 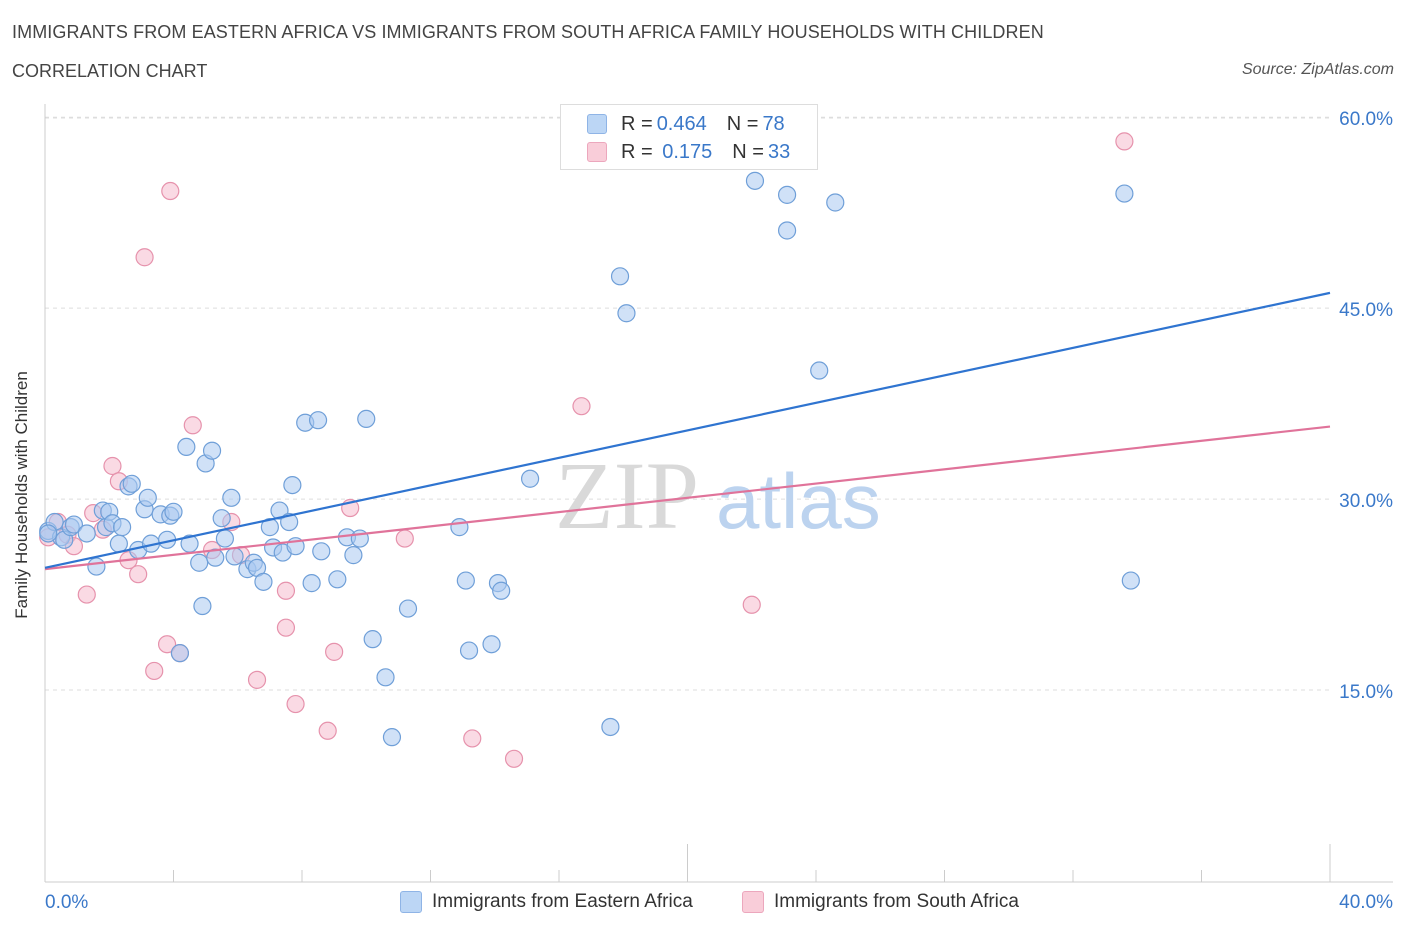 What do you see at coordinates (798, 501) in the screenshot?
I see `watermark-atlas: atlas` at bounding box center [798, 501].